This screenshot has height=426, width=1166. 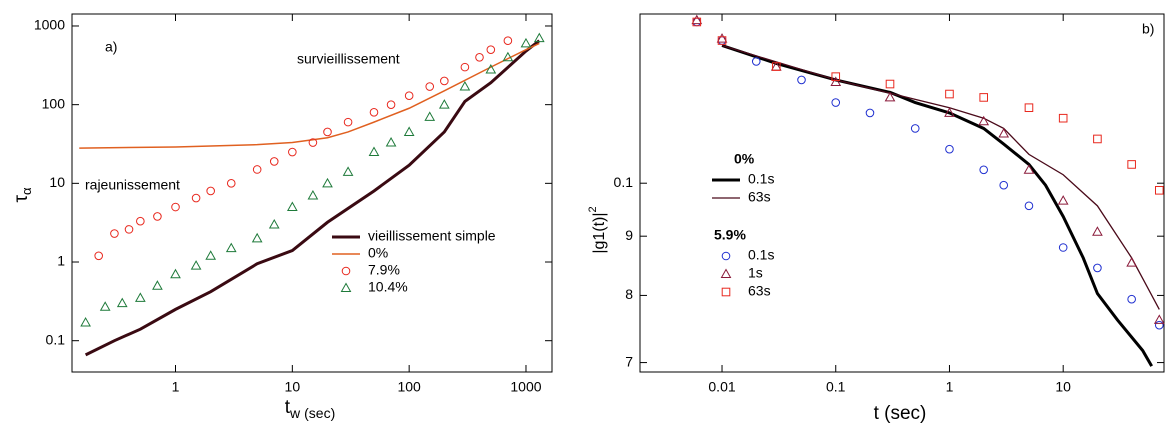 I want to click on x-axis-label-unit: (sec), so click(x=319, y=413).